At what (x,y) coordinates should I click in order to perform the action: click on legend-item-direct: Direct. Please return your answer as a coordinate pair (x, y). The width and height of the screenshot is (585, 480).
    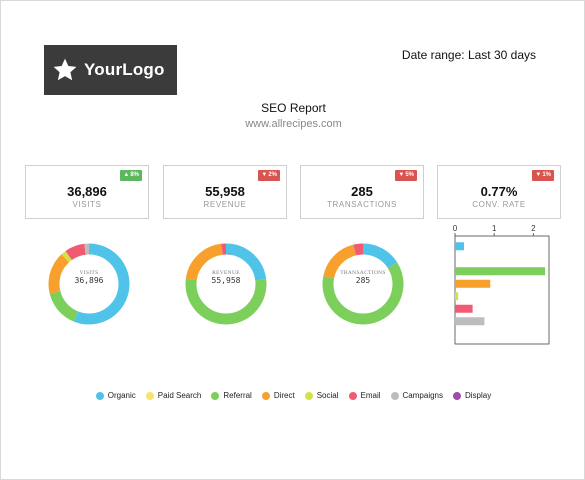
    Looking at the image, I should click on (278, 395).